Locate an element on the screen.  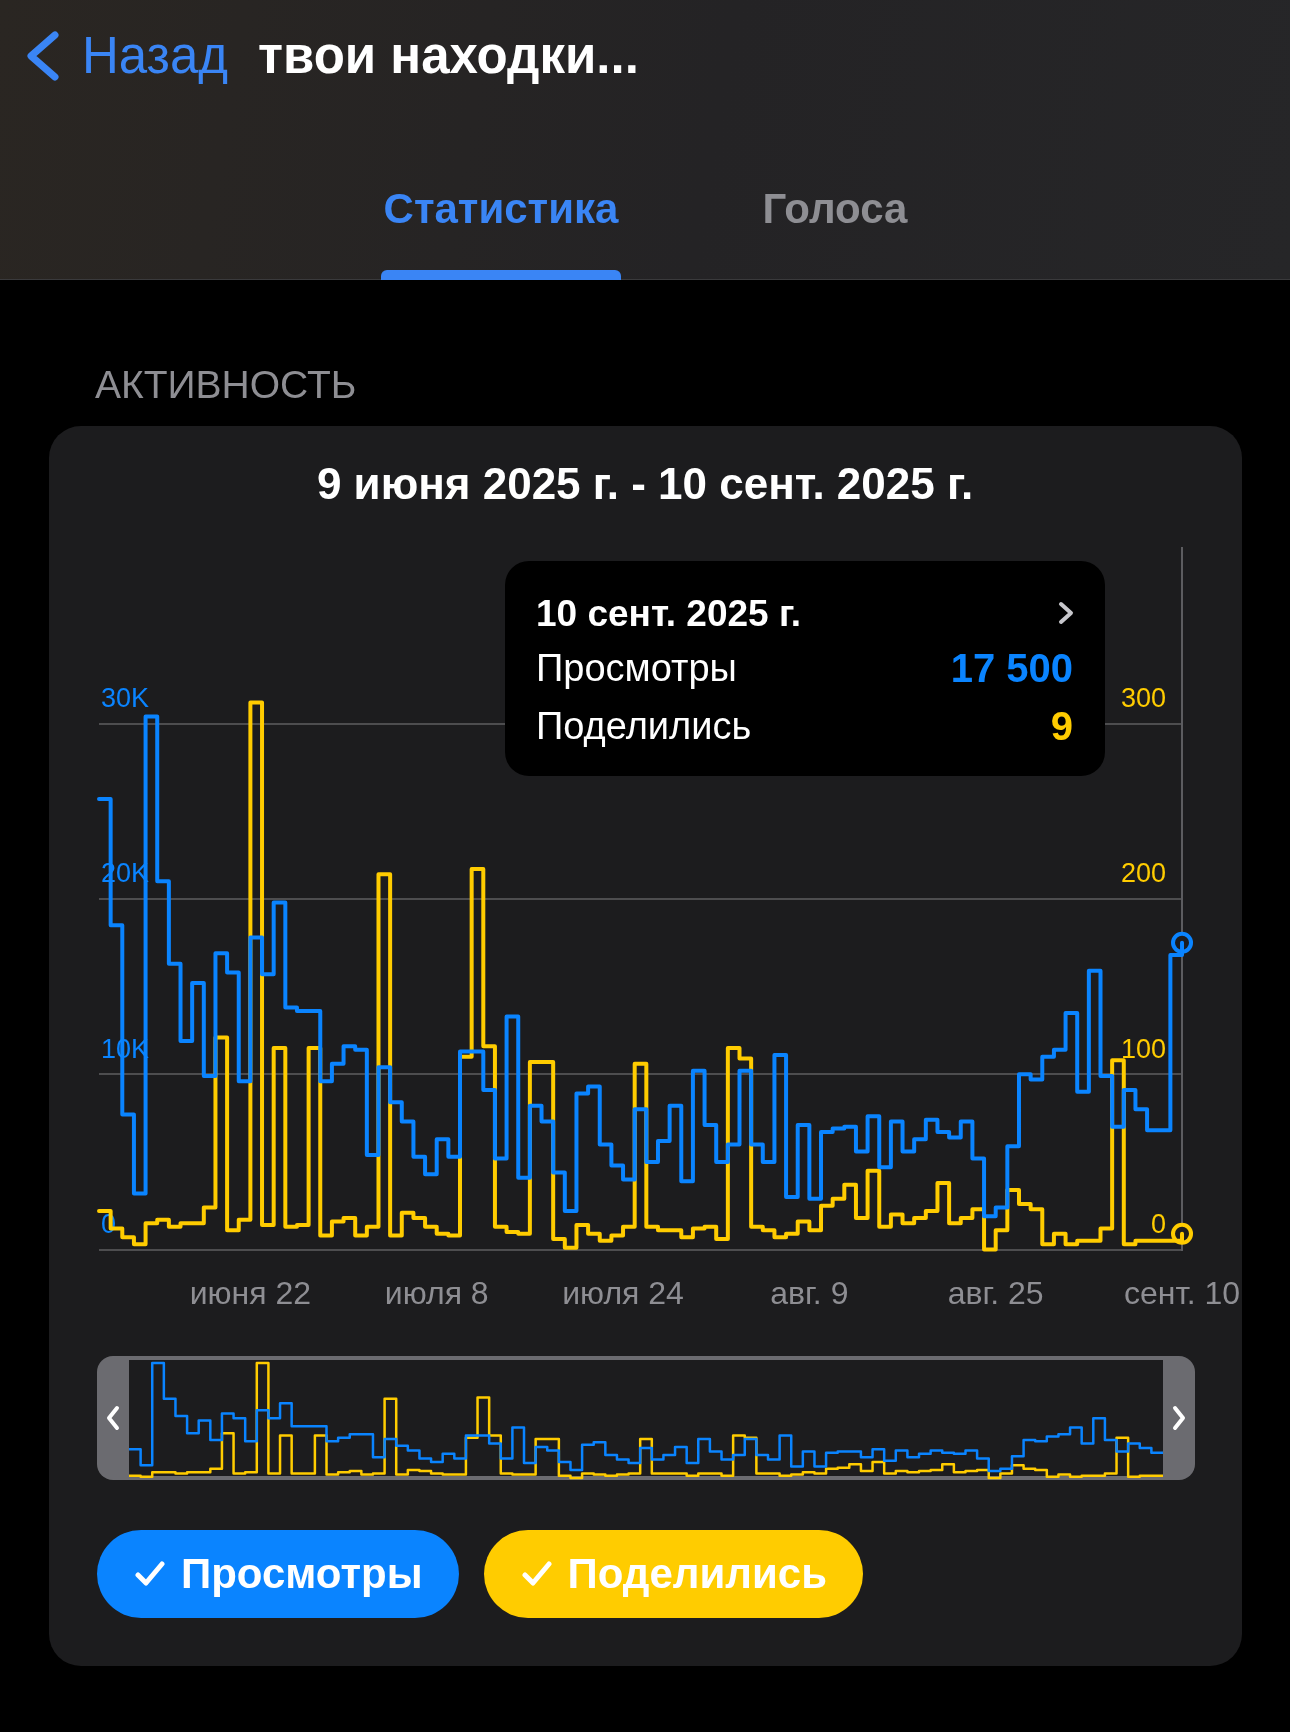
x-tick-label: авг. 25 is located at coordinates (995, 1292).